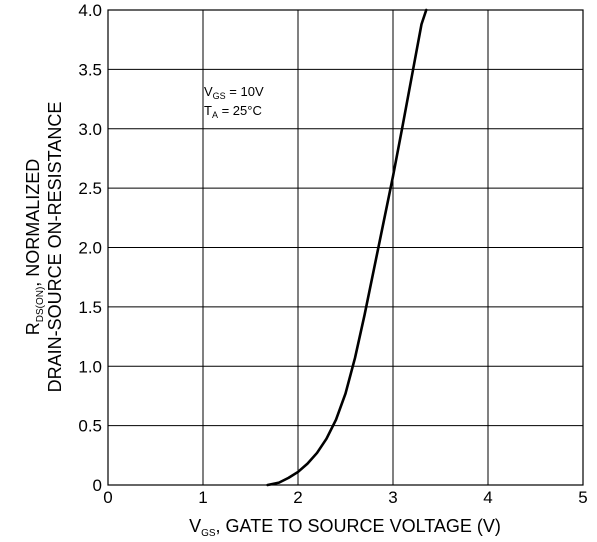  I want to click on y-tick-label: 0, so click(97, 485).